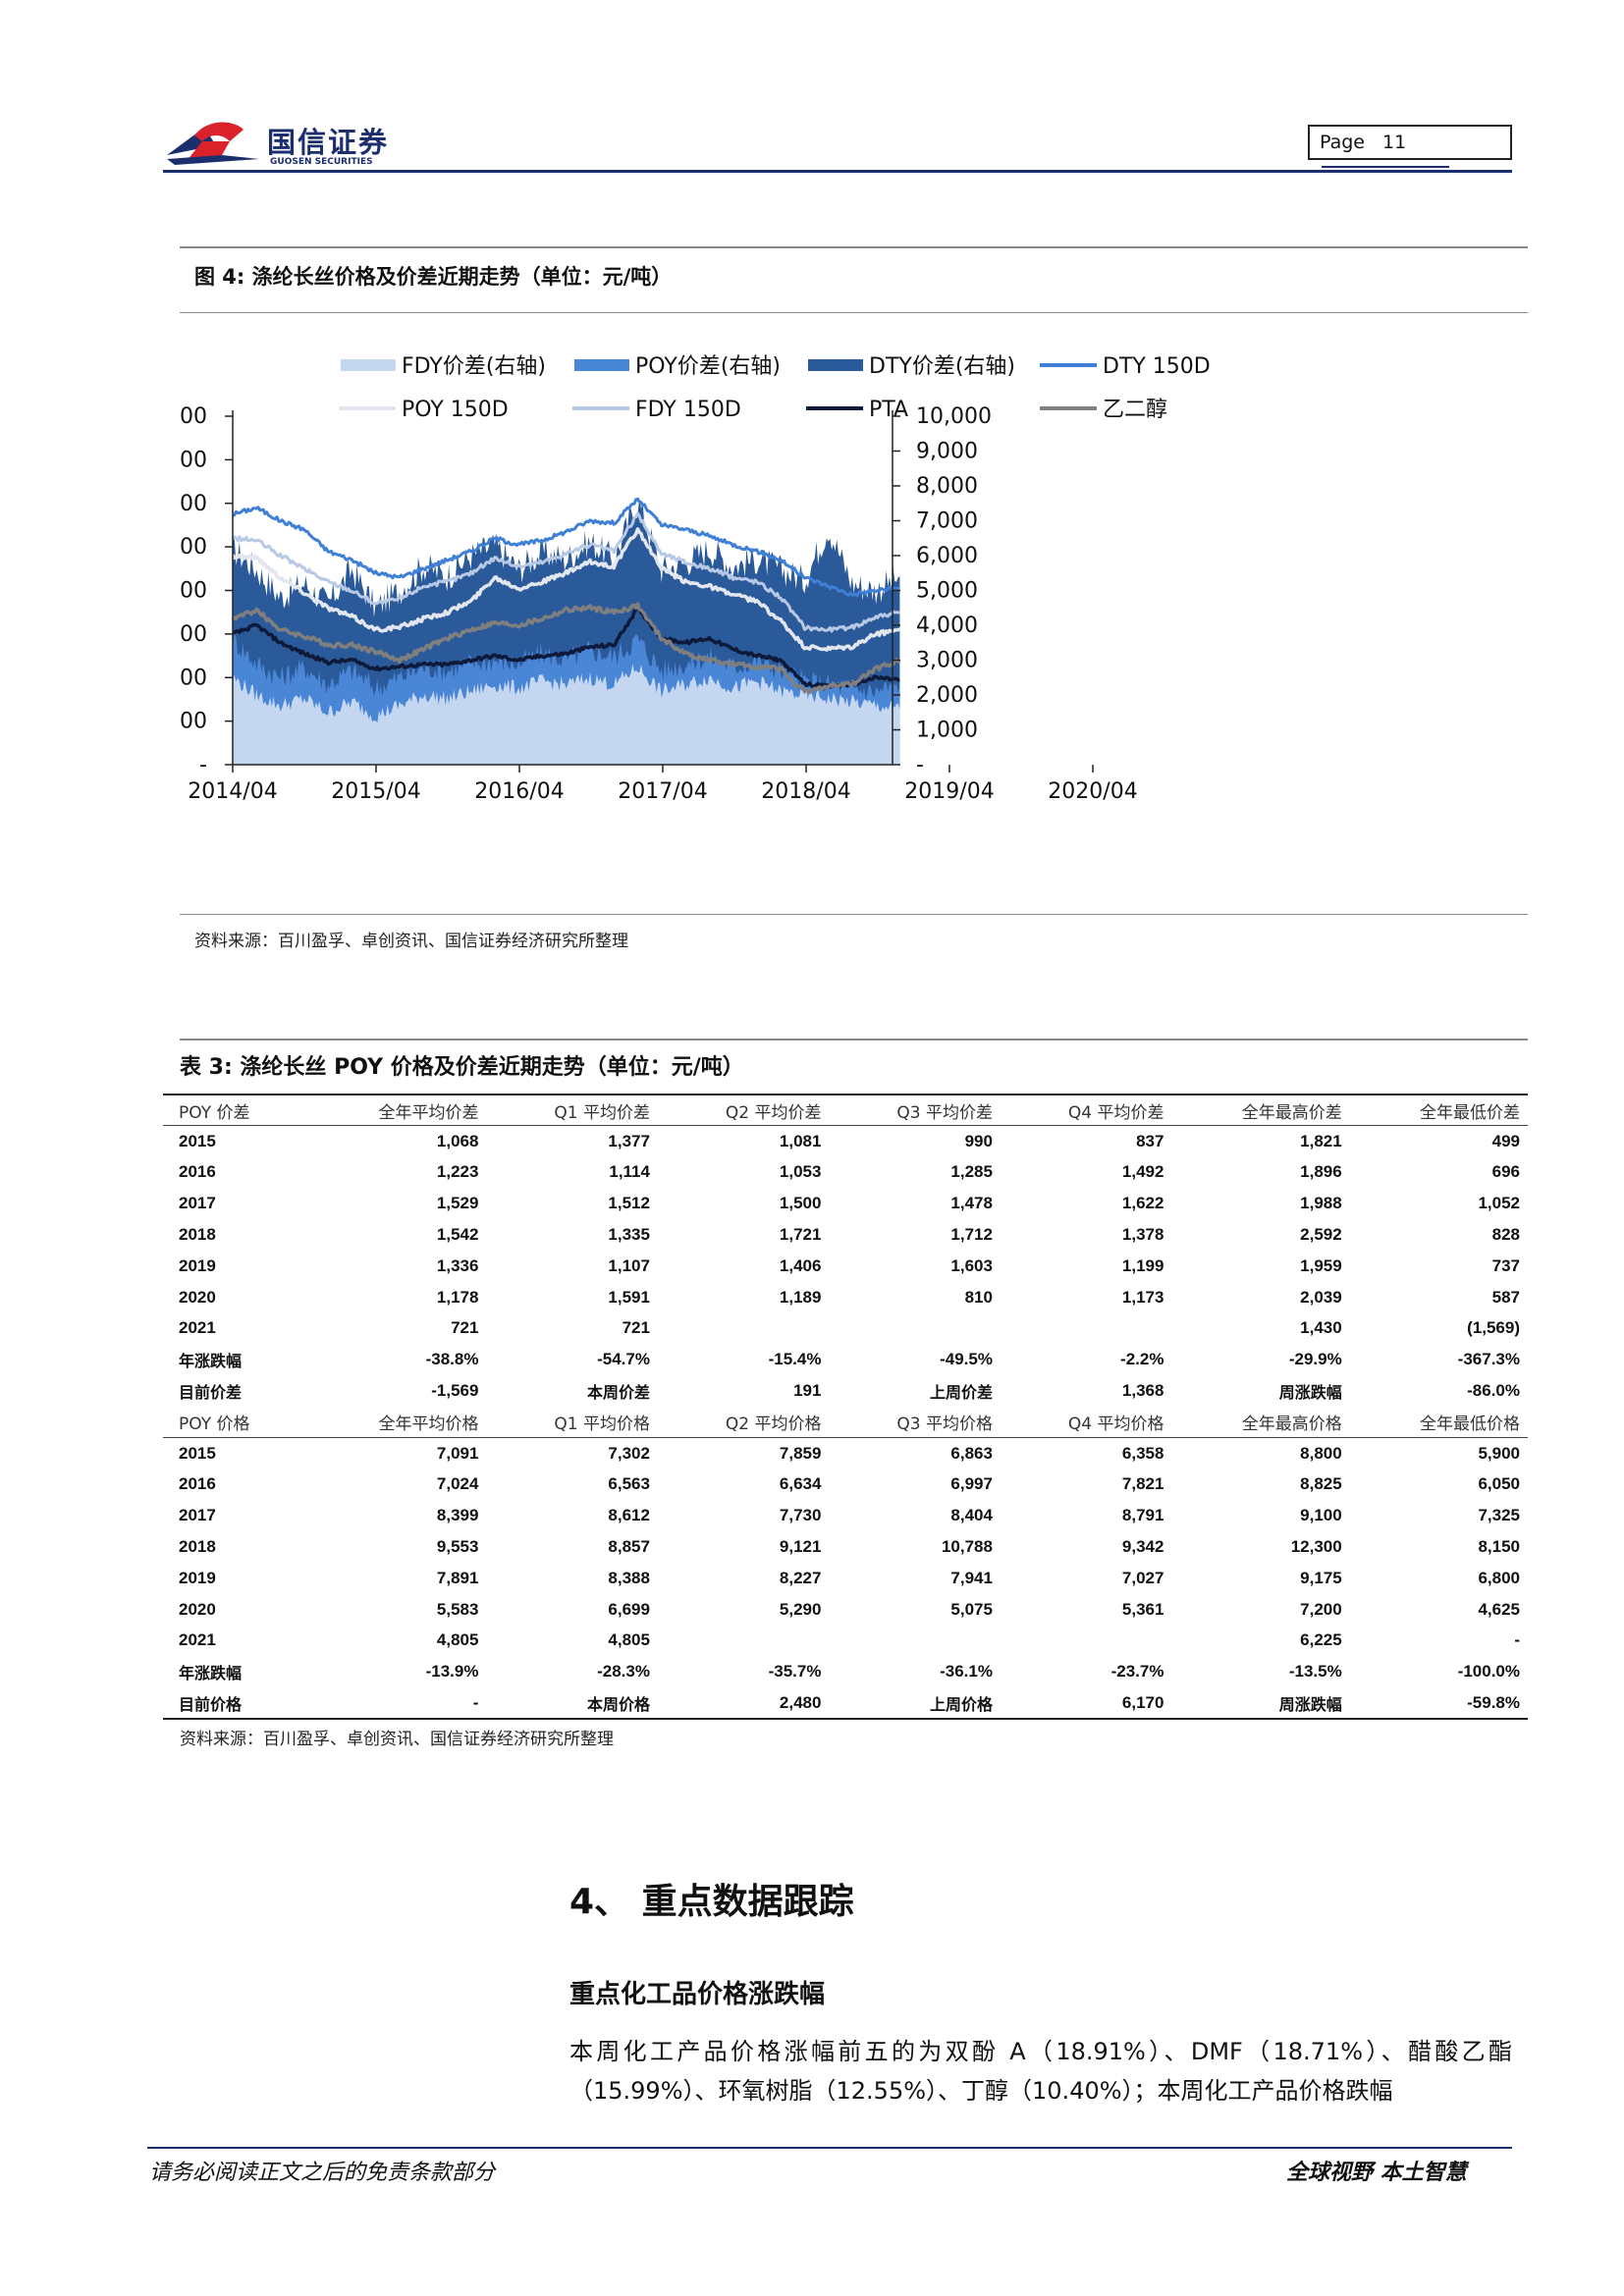 The image size is (1624, 2296). What do you see at coordinates (455, 1391) in the screenshot?
I see `table-cell: -1,569` at bounding box center [455, 1391].